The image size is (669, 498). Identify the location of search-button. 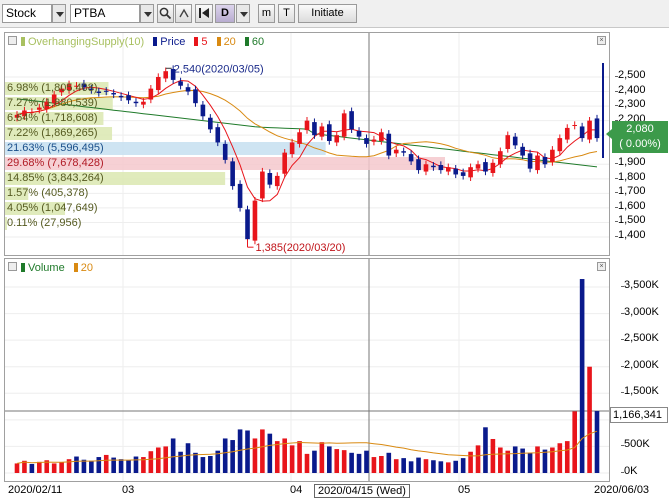
(165, 13).